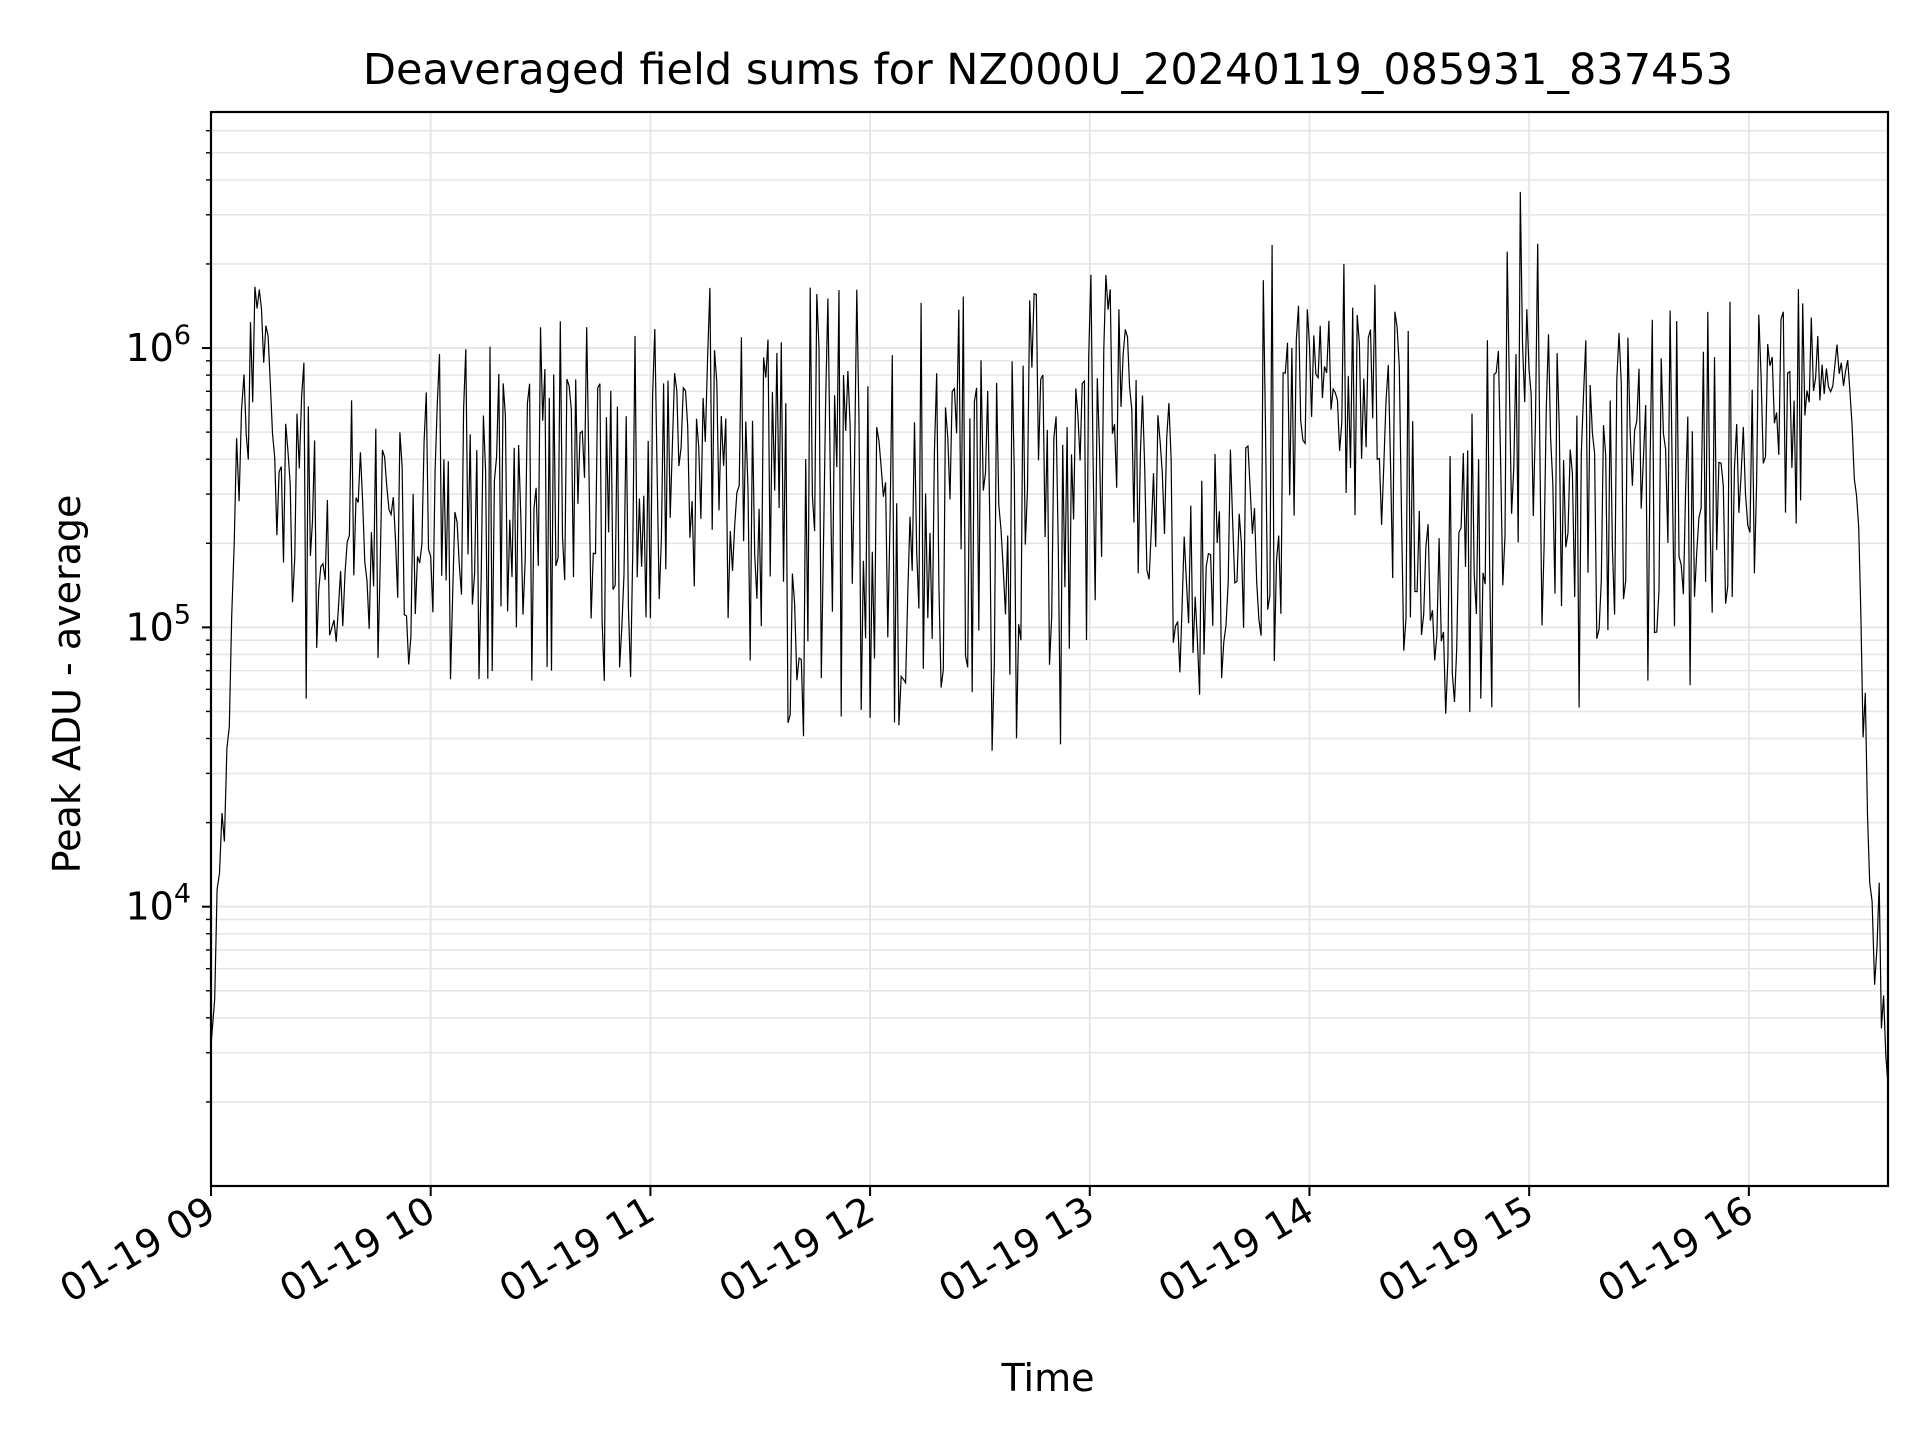 Image resolution: width=1920 pixels, height=1440 pixels. Describe the element at coordinates (158, 904) in the screenshot. I see `y-tick-label: 104` at that location.